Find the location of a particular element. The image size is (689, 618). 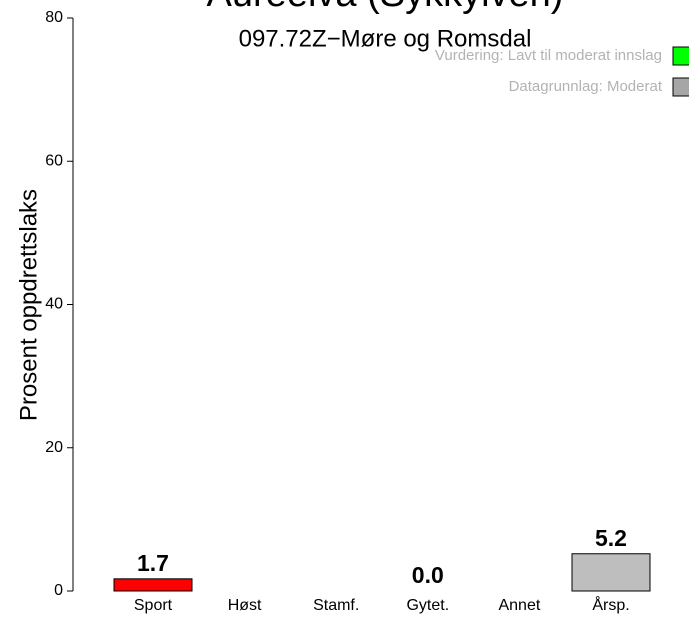

x-tick-label: Stamf. is located at coordinates (336, 605).